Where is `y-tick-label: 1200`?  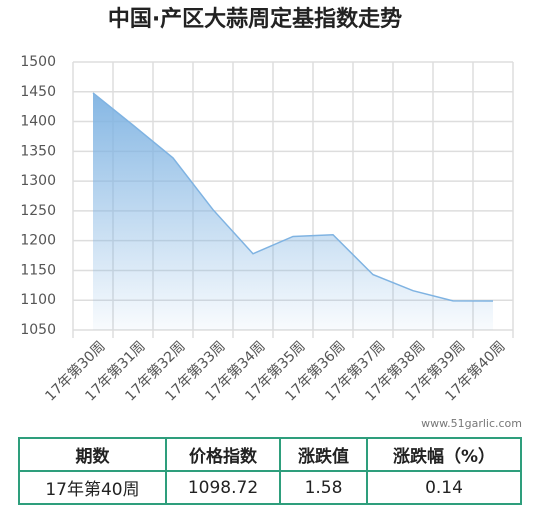 y-tick-label: 1200 is located at coordinates (38, 241).